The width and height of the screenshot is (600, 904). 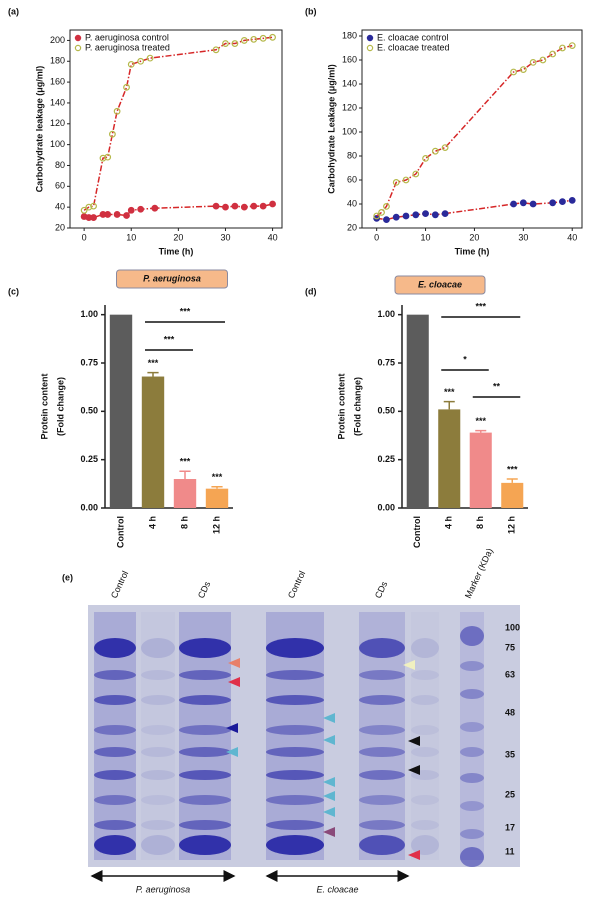 I want to click on y-tick-label: 0.00, so click(x=386, y=507).